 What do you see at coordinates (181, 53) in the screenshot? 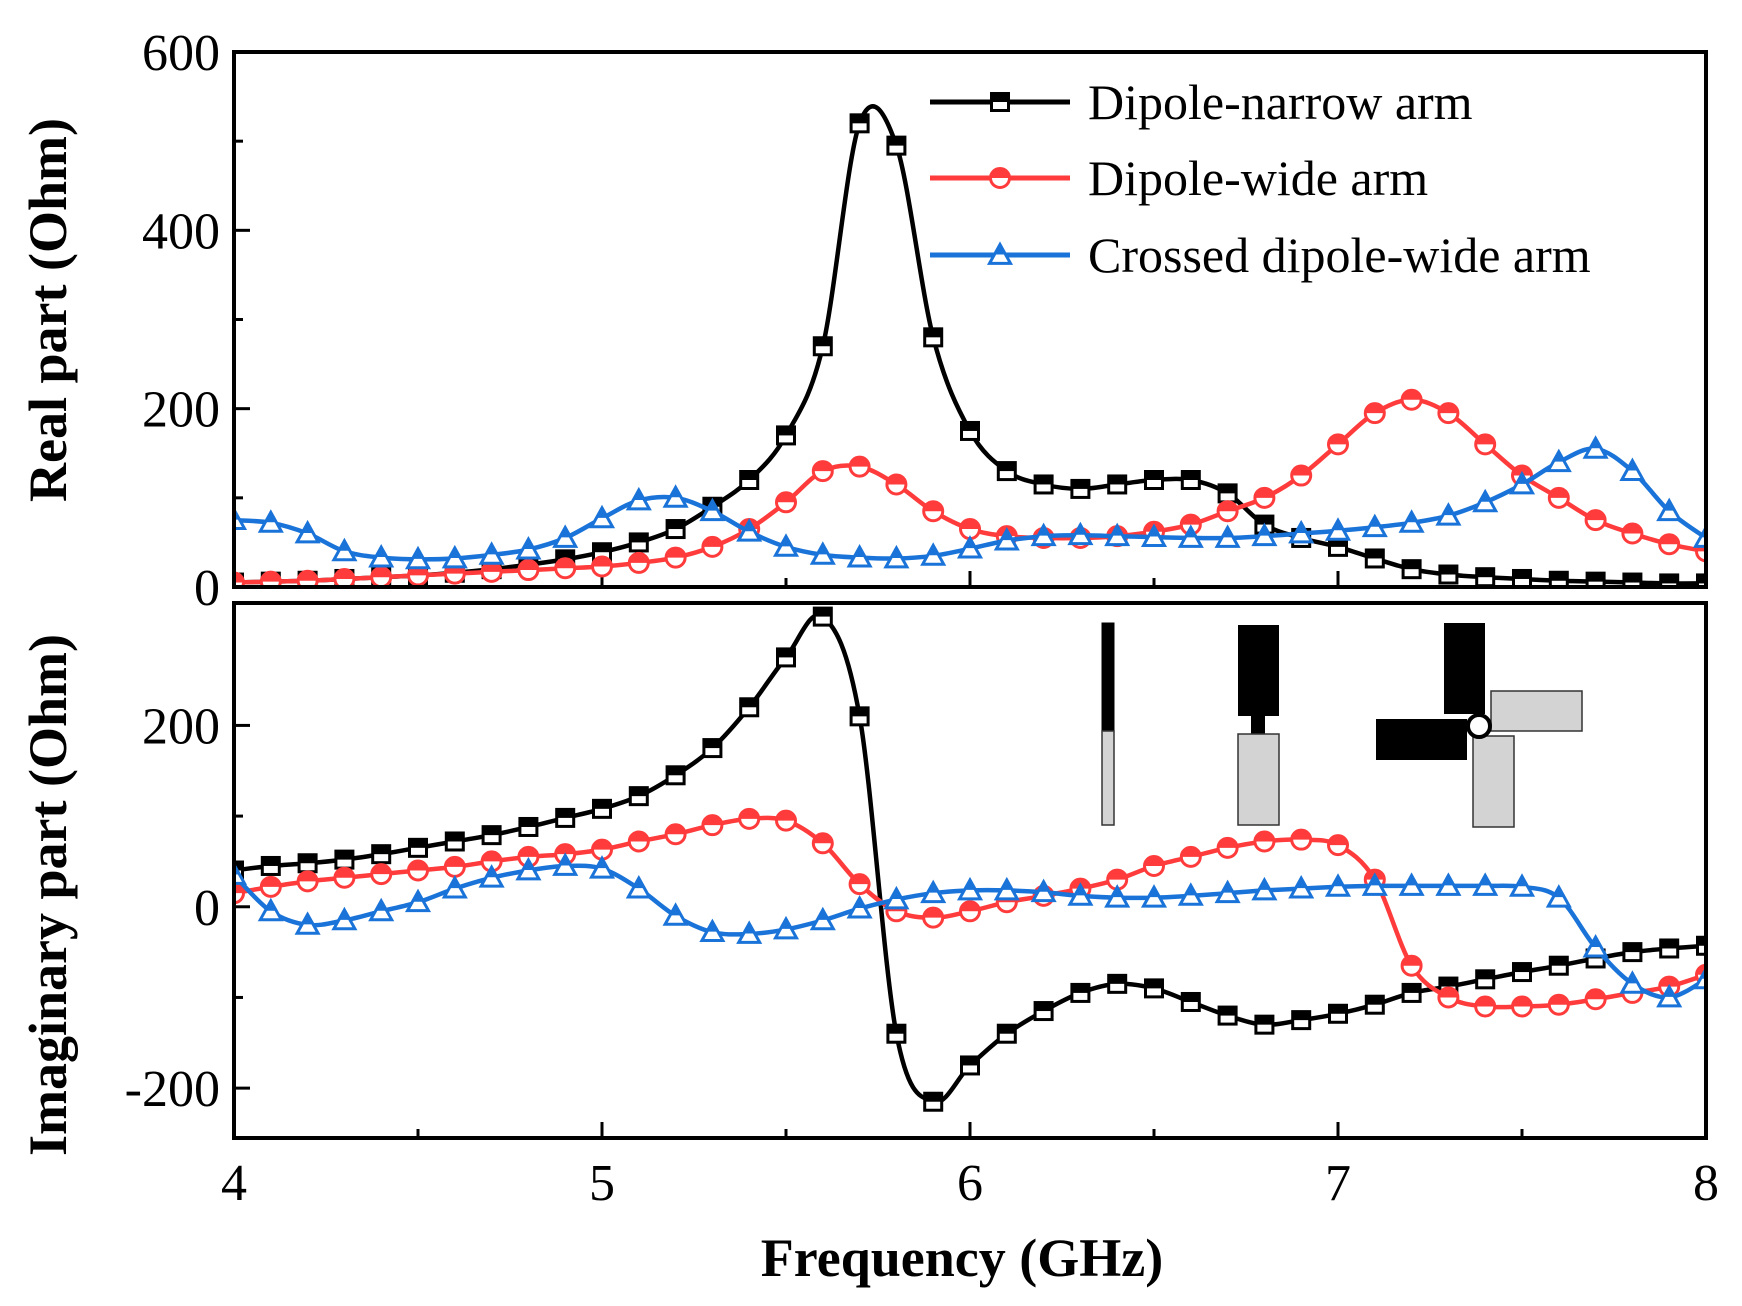
I see `y-tick-label: 600` at bounding box center [181, 53].